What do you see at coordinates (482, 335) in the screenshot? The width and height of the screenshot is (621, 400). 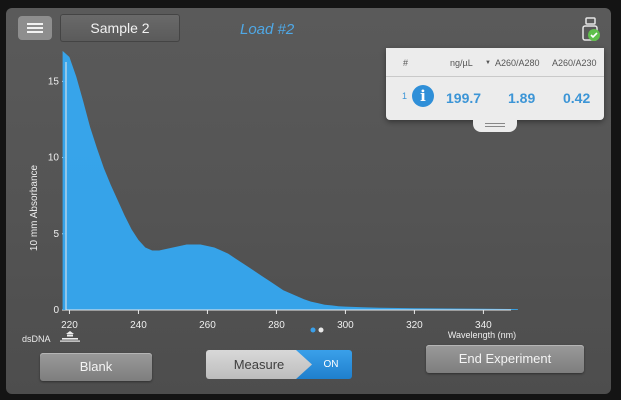 I see `x-axis-label: Wavelength (nm)` at bounding box center [482, 335].